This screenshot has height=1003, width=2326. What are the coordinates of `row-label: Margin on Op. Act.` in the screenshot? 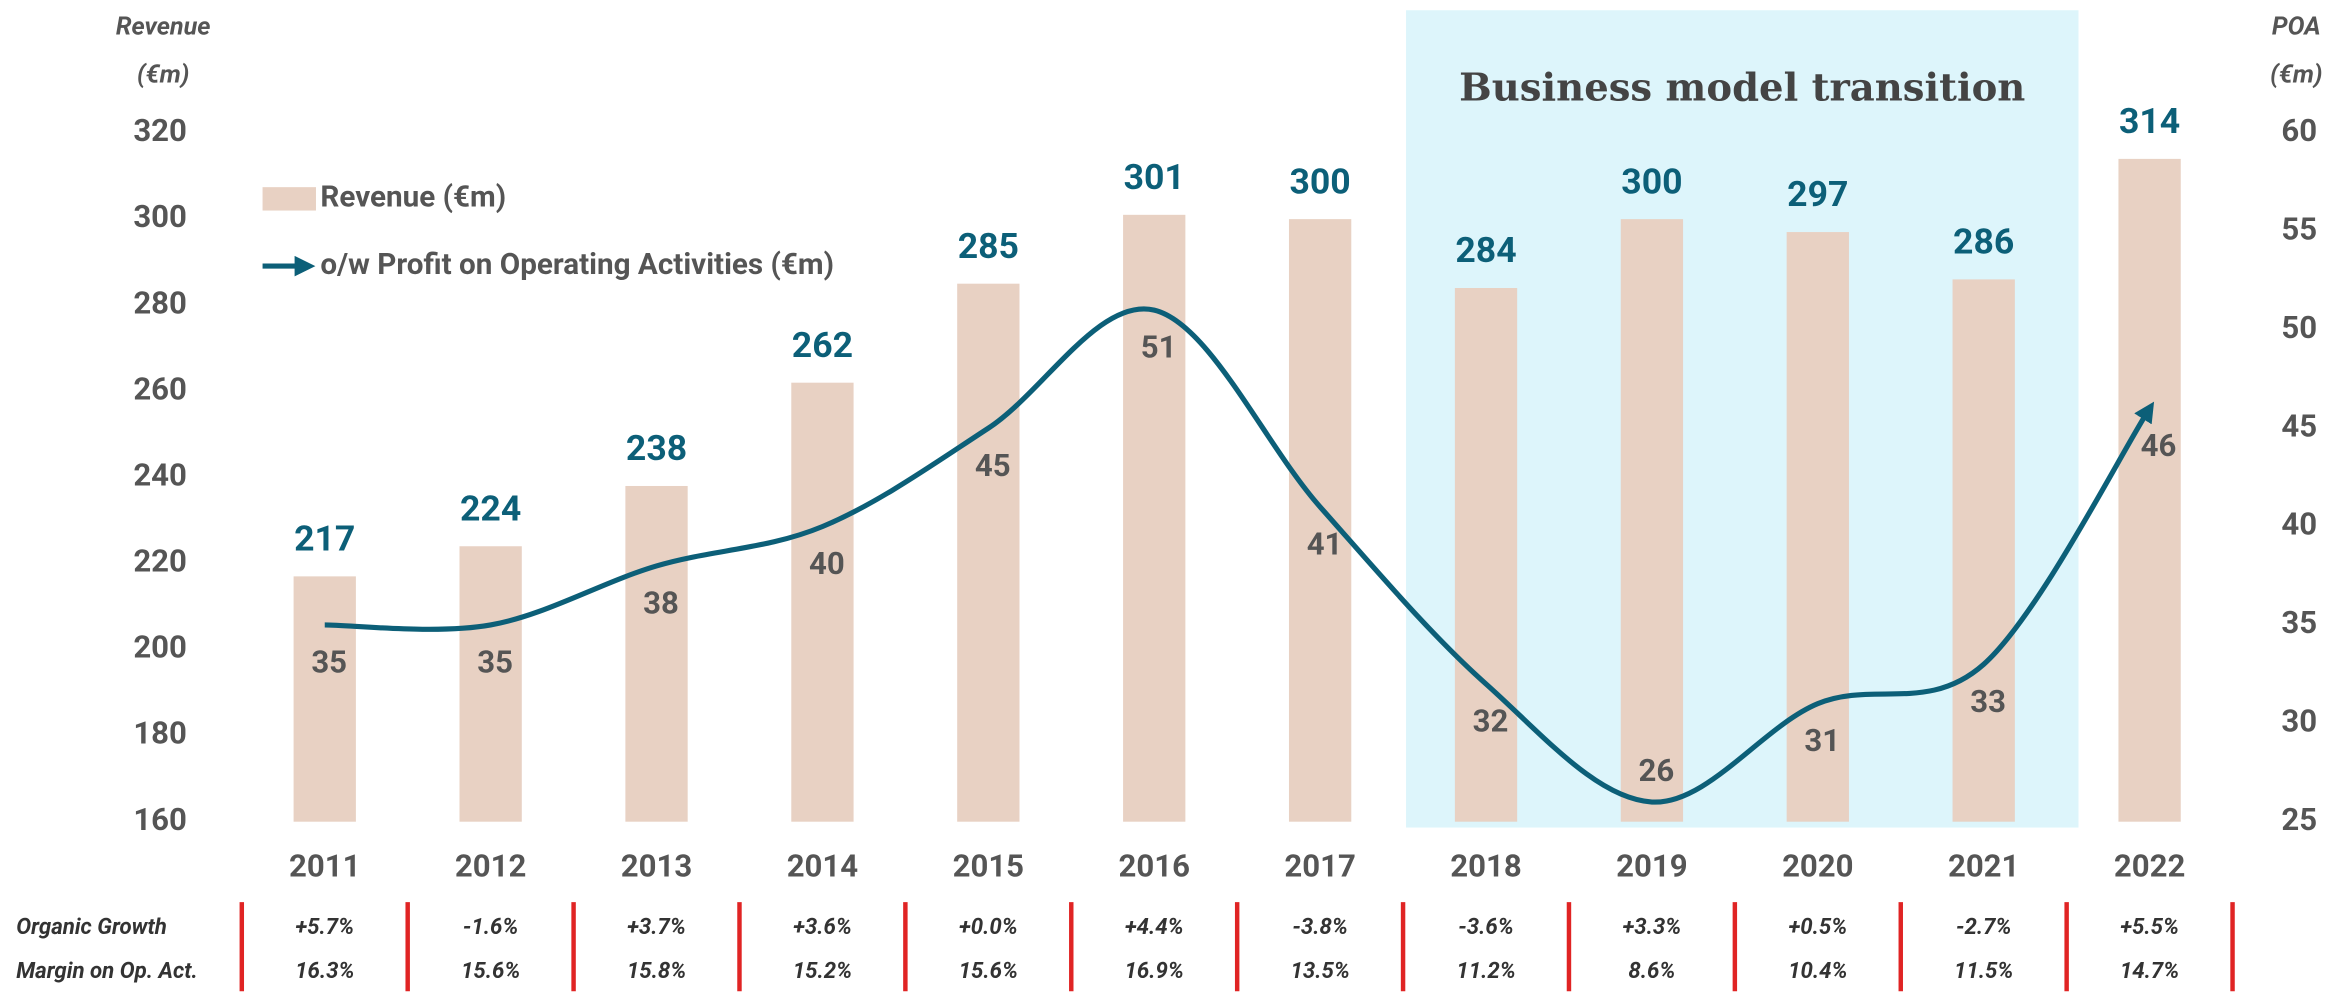 It's located at (106, 971).